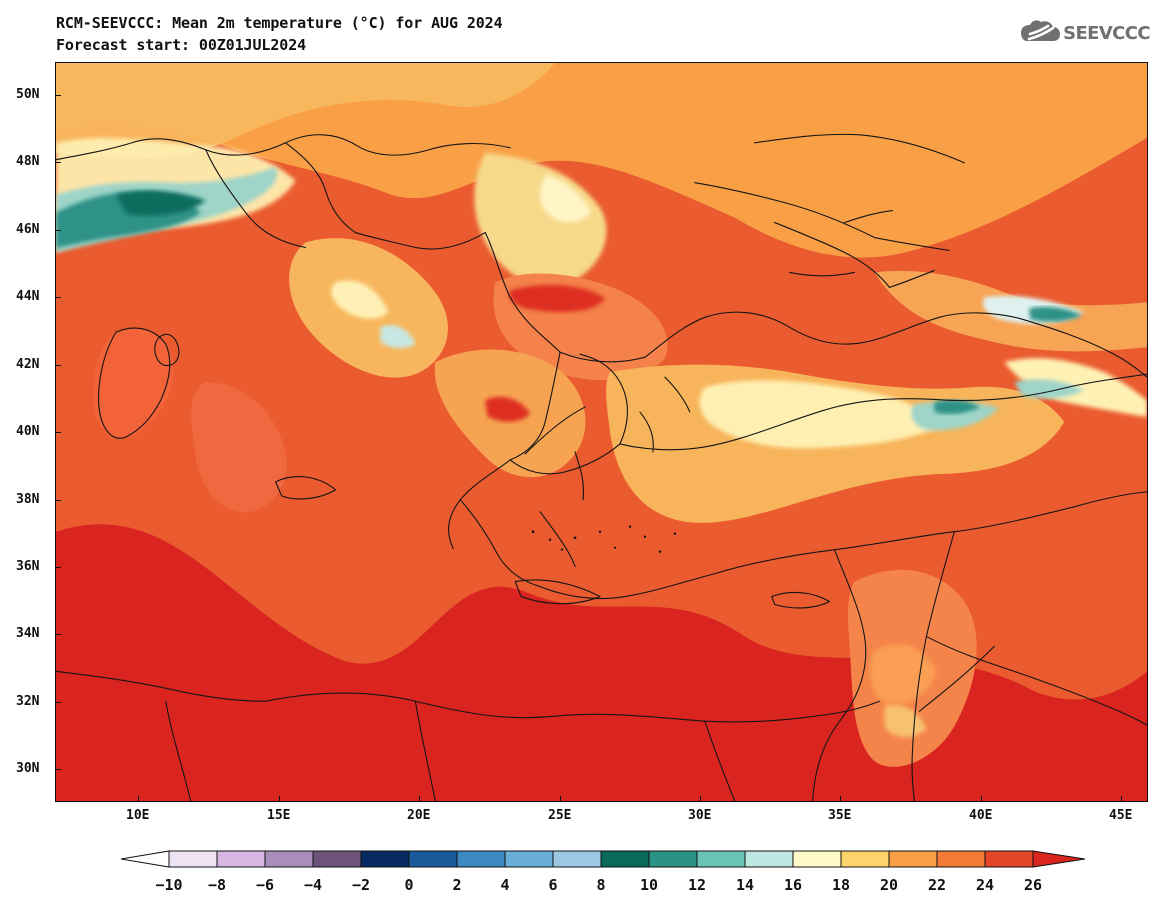 This screenshot has width=1165, height=907. I want to click on lat-tick-40n, so click(58, 432).